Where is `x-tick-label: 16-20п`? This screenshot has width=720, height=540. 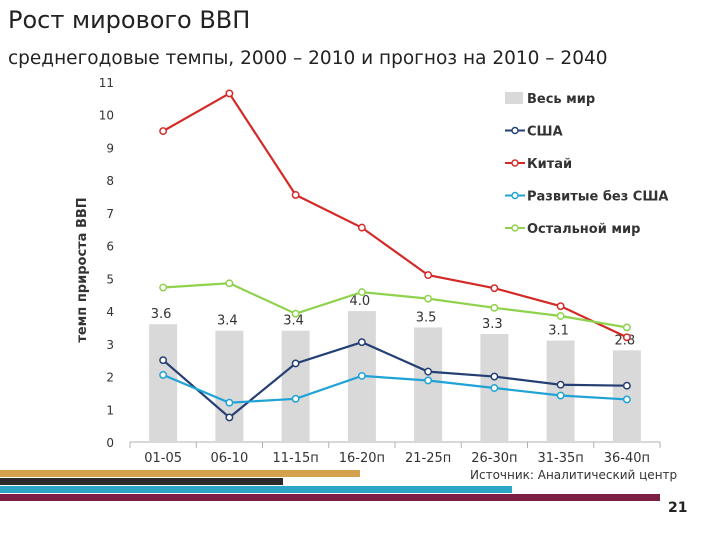
x-tick-label: 16-20п is located at coordinates (362, 458).